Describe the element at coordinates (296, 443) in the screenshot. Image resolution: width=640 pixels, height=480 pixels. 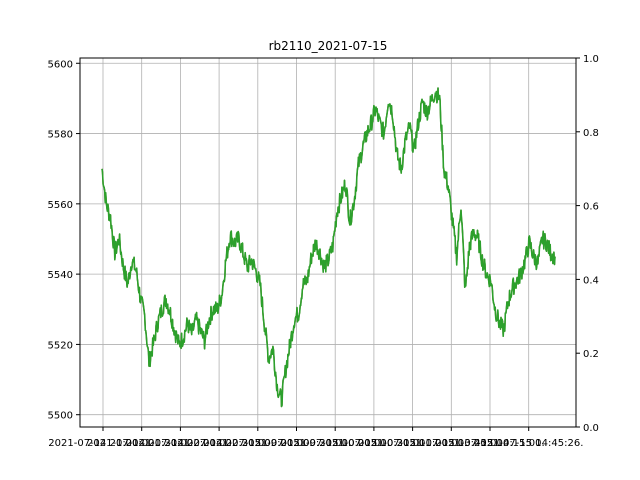
I see `x-tick-label: 2021-07-15 09:30:00.` at that location.